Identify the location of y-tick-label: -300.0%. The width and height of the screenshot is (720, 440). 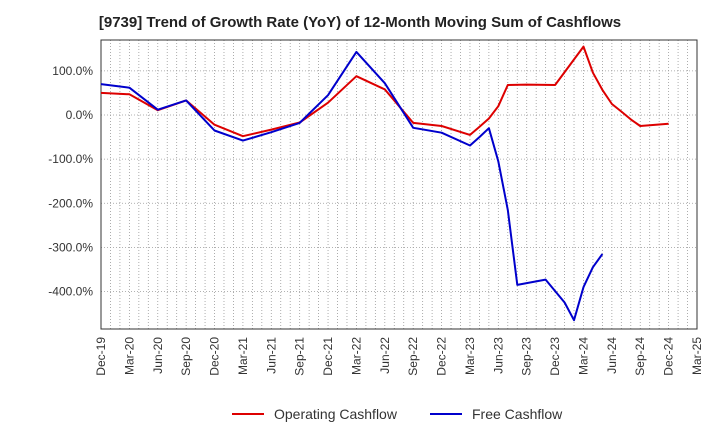
(70, 247).